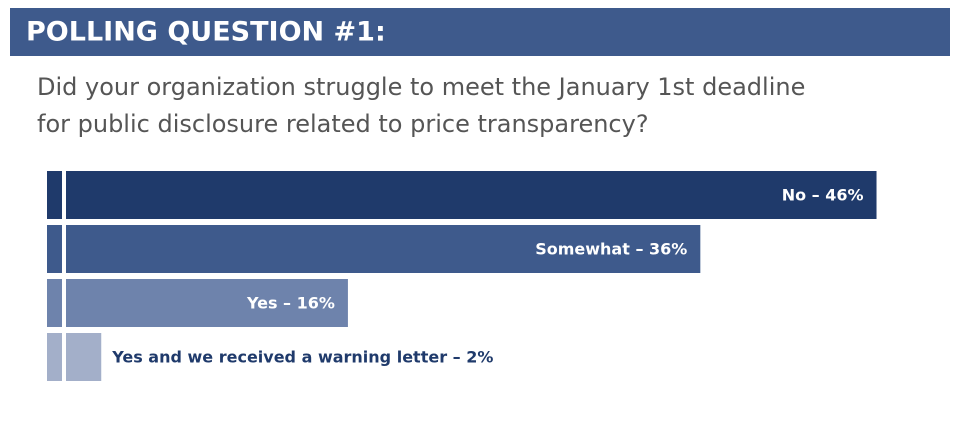 This screenshot has height=426, width=960. Describe the element at coordinates (823, 195) in the screenshot. I see `value-label: No – 46%` at that location.